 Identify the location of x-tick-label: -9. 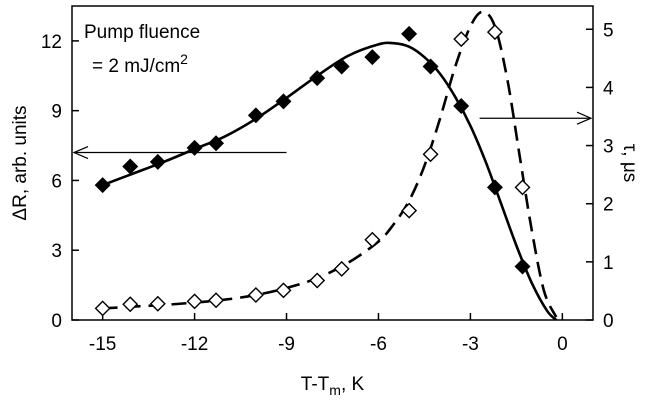
(286, 344).